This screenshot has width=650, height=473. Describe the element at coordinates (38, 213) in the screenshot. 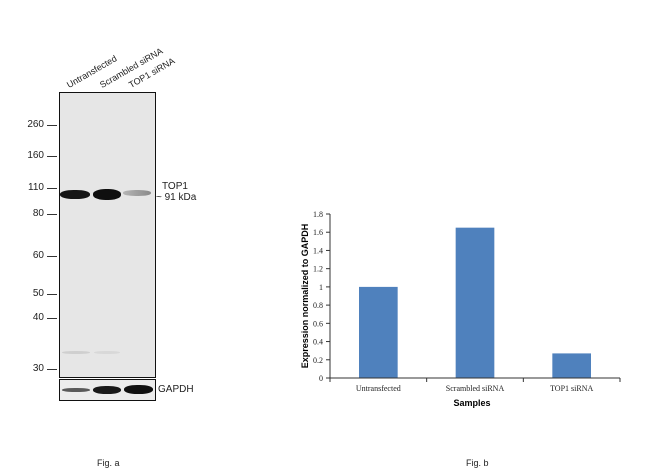

I see `mw-marker: 80` at that location.